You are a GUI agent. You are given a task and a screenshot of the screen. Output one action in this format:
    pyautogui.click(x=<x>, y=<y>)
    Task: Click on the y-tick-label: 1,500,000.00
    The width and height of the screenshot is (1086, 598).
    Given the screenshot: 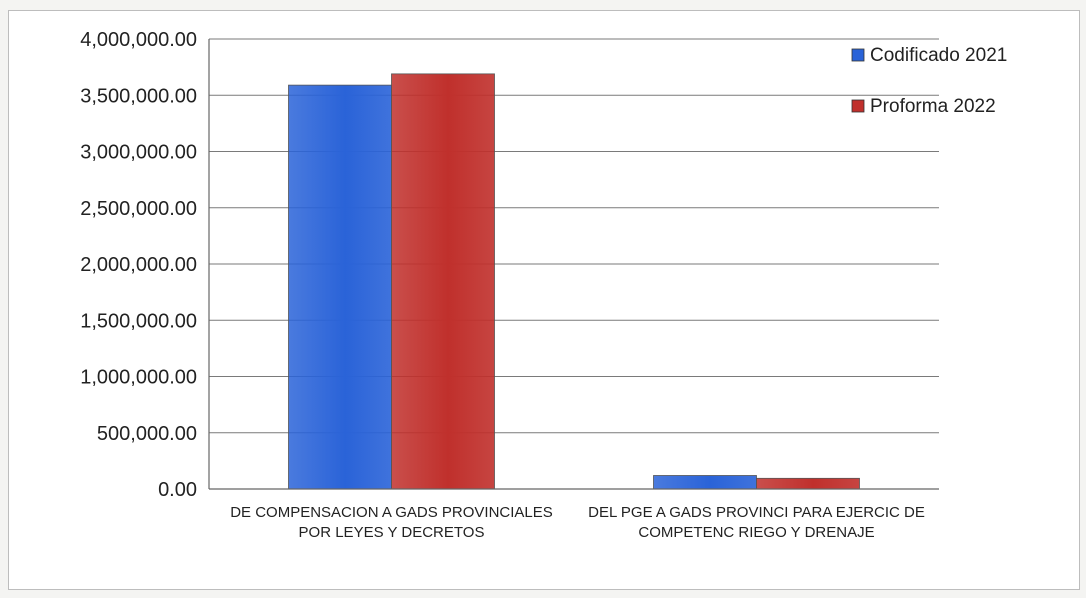 What is the action you would take?
    pyautogui.click(x=138, y=321)
    